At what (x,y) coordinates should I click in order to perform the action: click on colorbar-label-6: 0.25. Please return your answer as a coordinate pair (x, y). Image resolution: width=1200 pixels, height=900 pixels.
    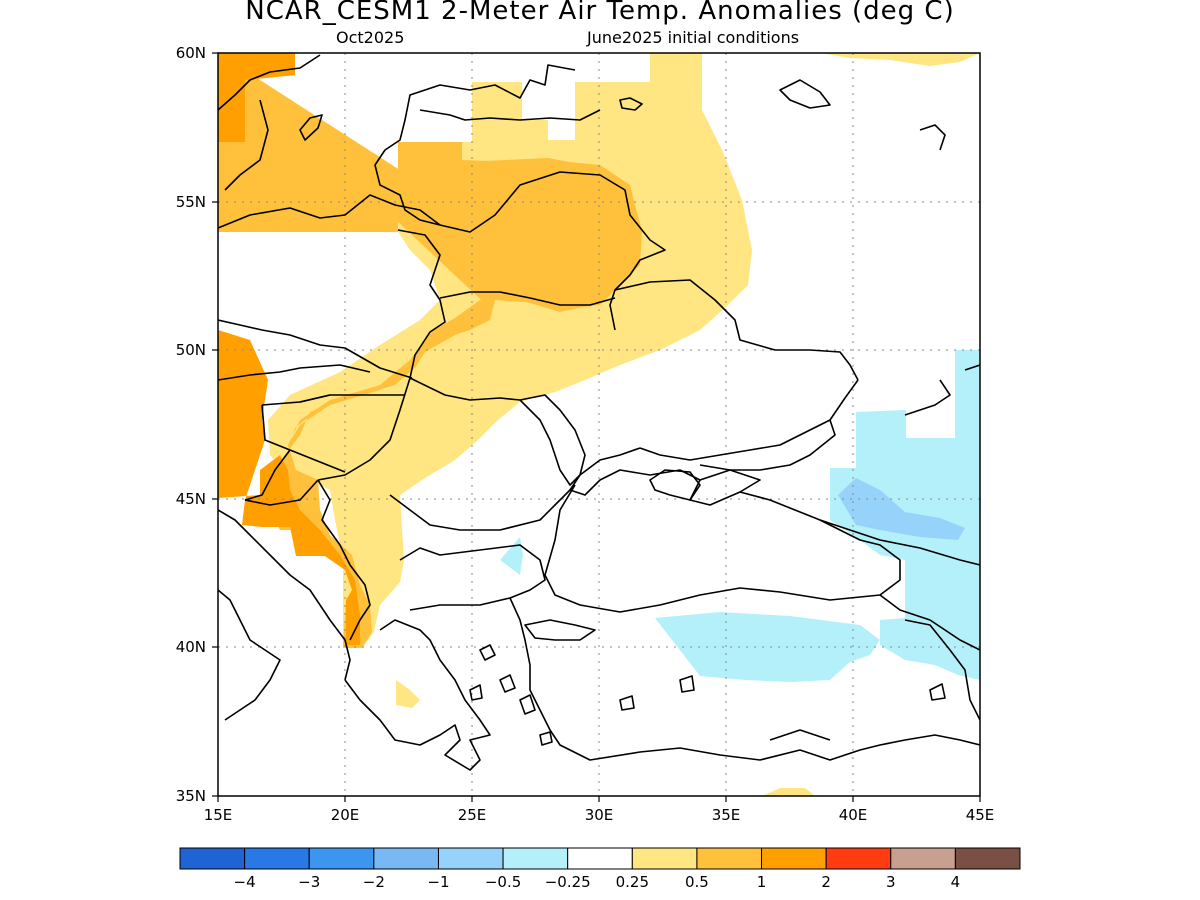
    Looking at the image, I should click on (632, 882).